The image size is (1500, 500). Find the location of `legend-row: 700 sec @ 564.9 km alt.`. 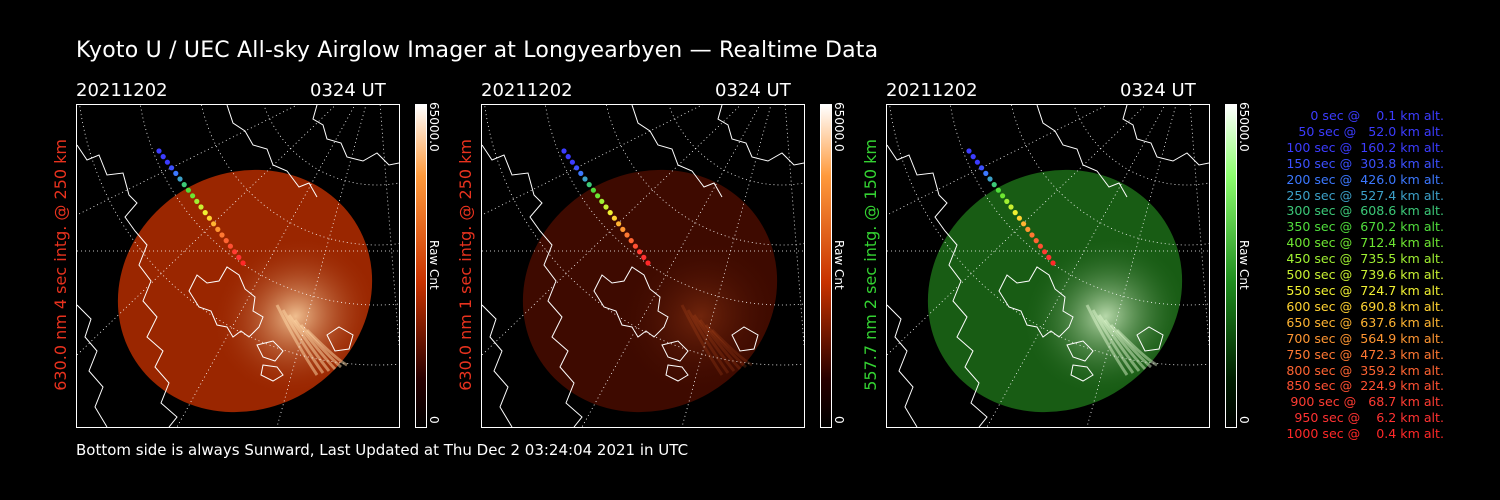

legend-row: 700 sec @ 564.9 km alt. is located at coordinates (1363, 338).